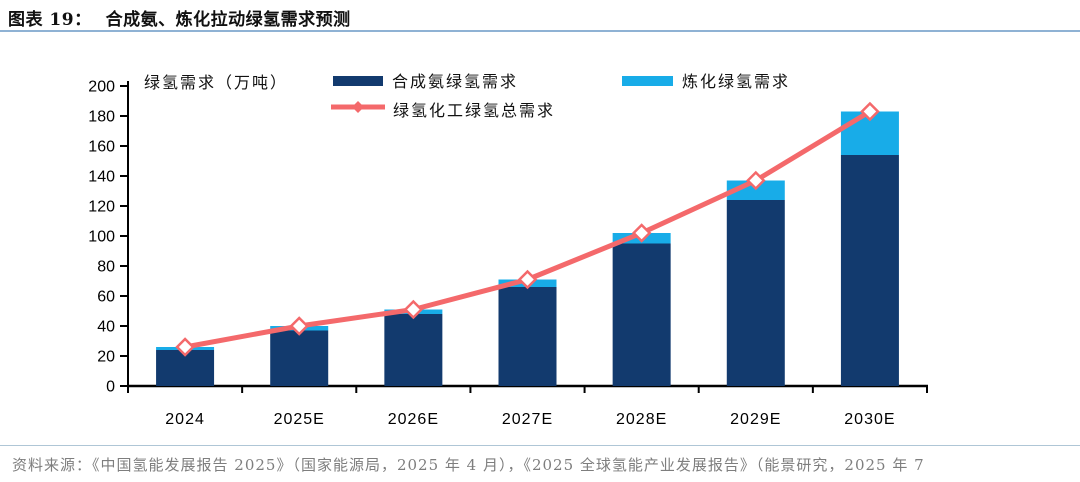  What do you see at coordinates (299, 419) in the screenshot?
I see `x-category-label: 2025E` at bounding box center [299, 419].